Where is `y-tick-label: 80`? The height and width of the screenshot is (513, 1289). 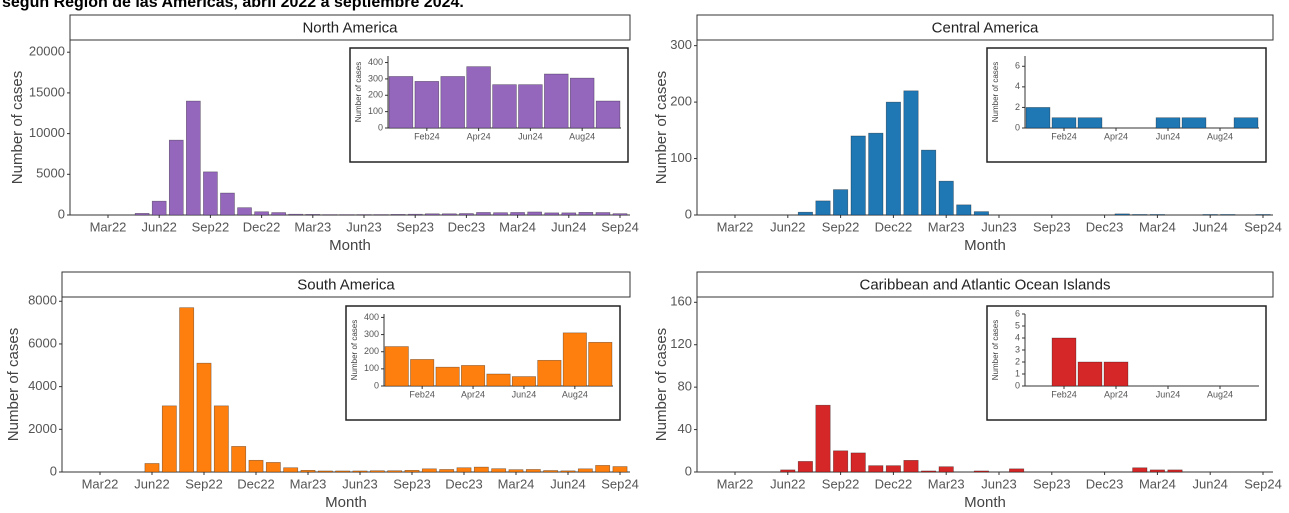
y-tick-label: 80 is located at coordinates (685, 386).